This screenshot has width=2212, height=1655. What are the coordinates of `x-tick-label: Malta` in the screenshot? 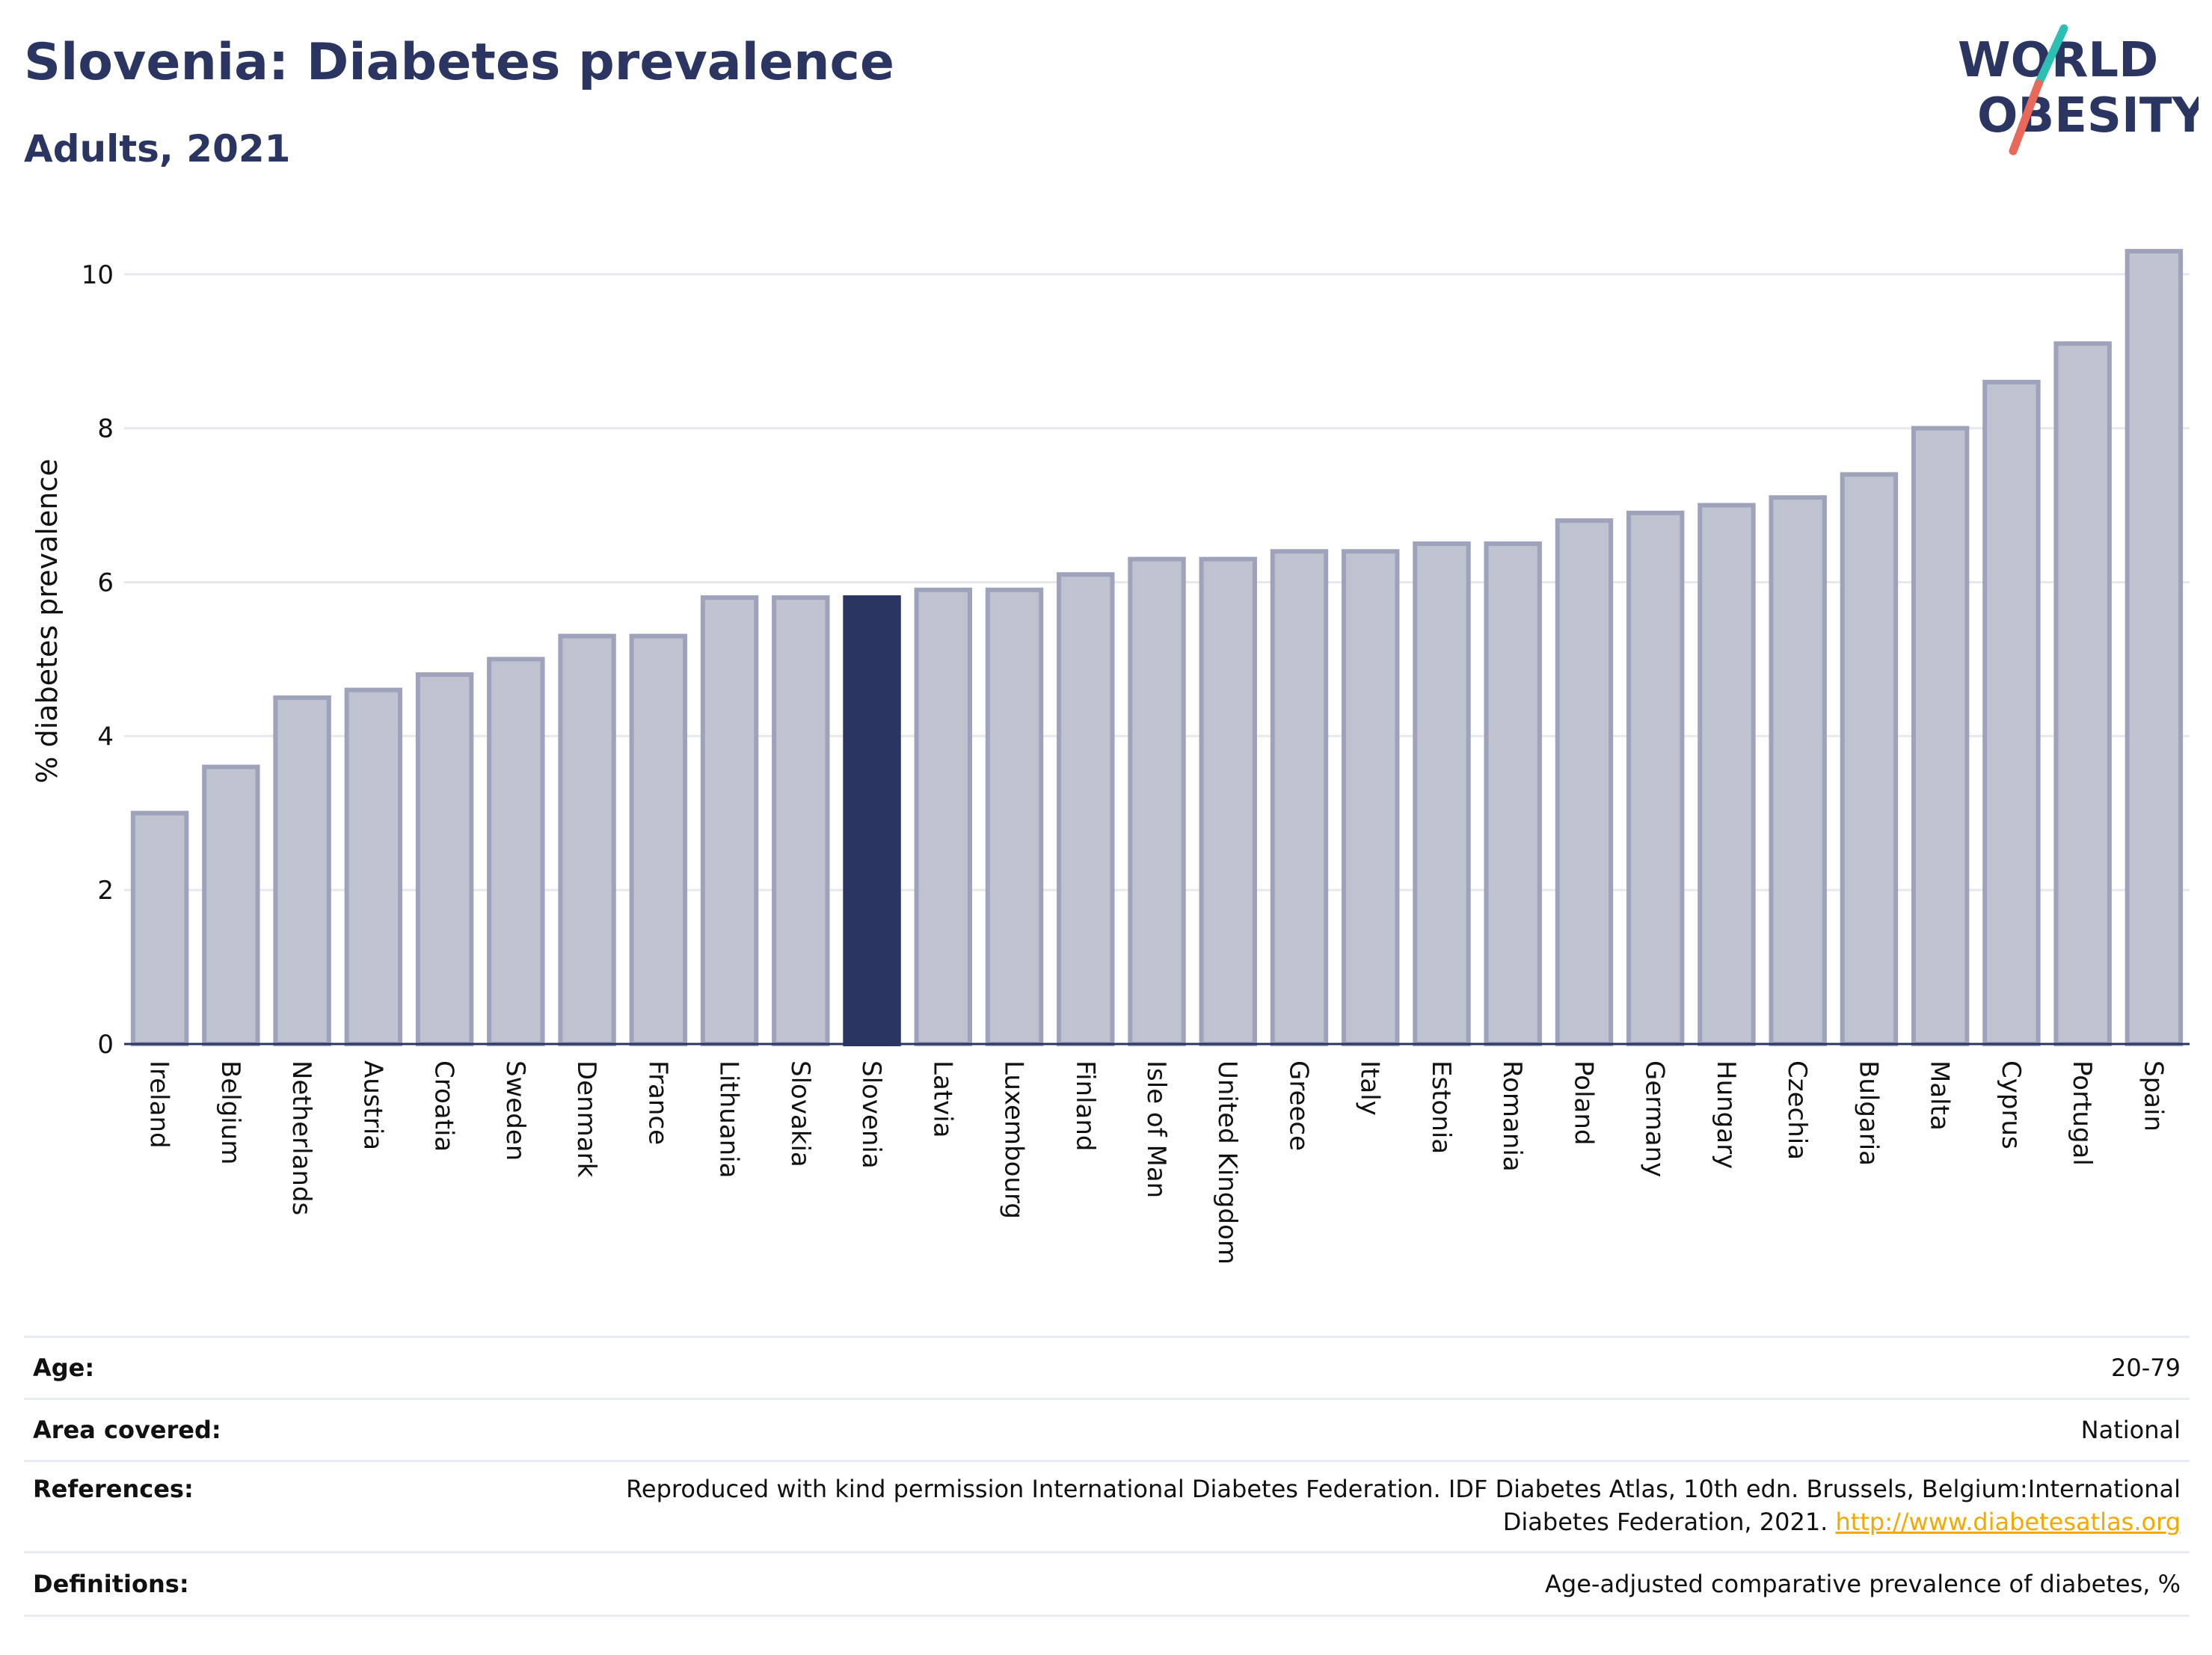 It's located at (1940, 1095).